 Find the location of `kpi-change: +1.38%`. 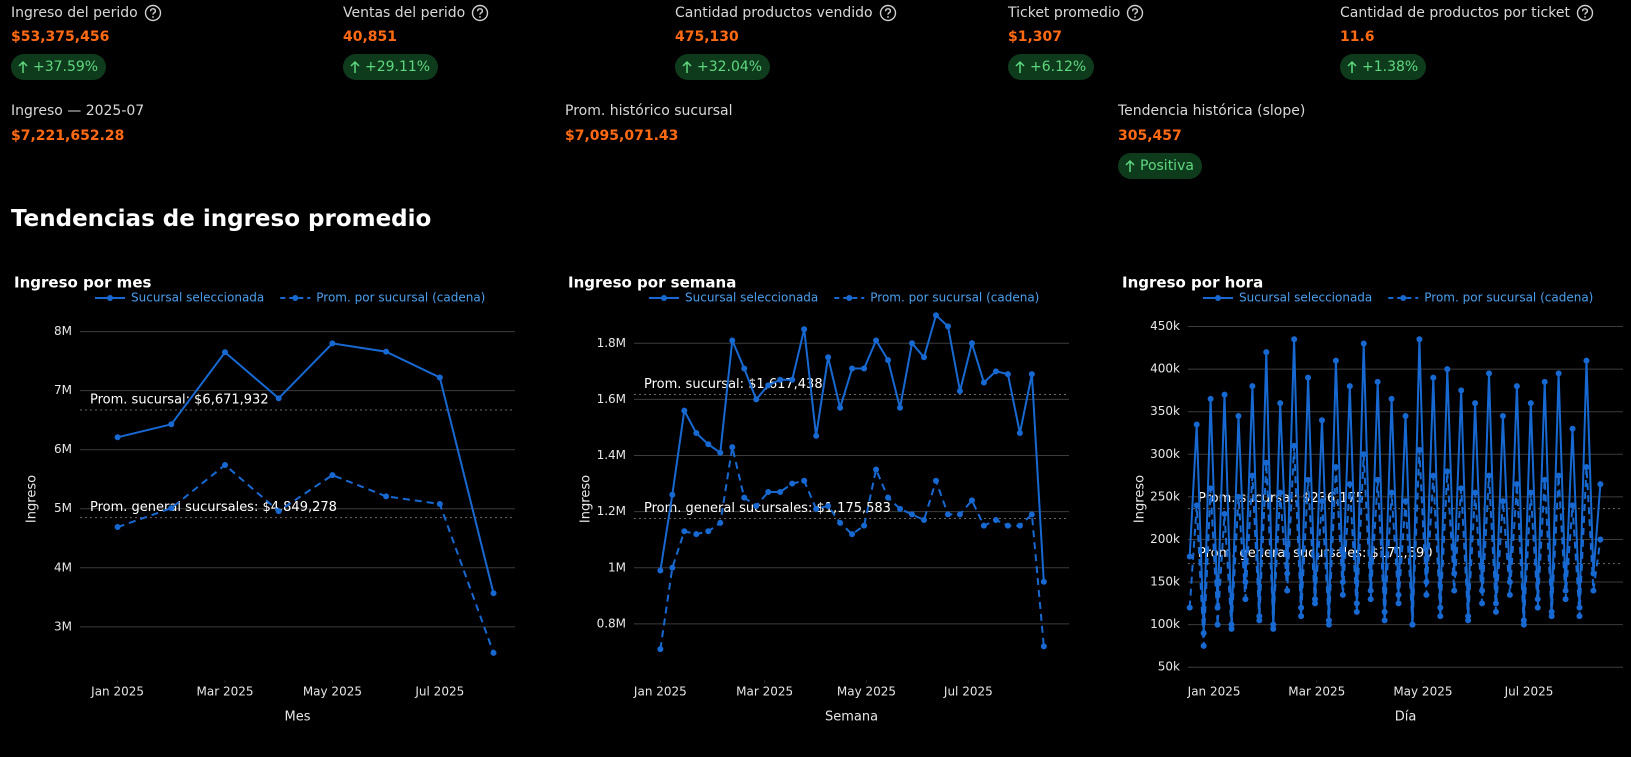

kpi-change: +1.38% is located at coordinates (1390, 67).